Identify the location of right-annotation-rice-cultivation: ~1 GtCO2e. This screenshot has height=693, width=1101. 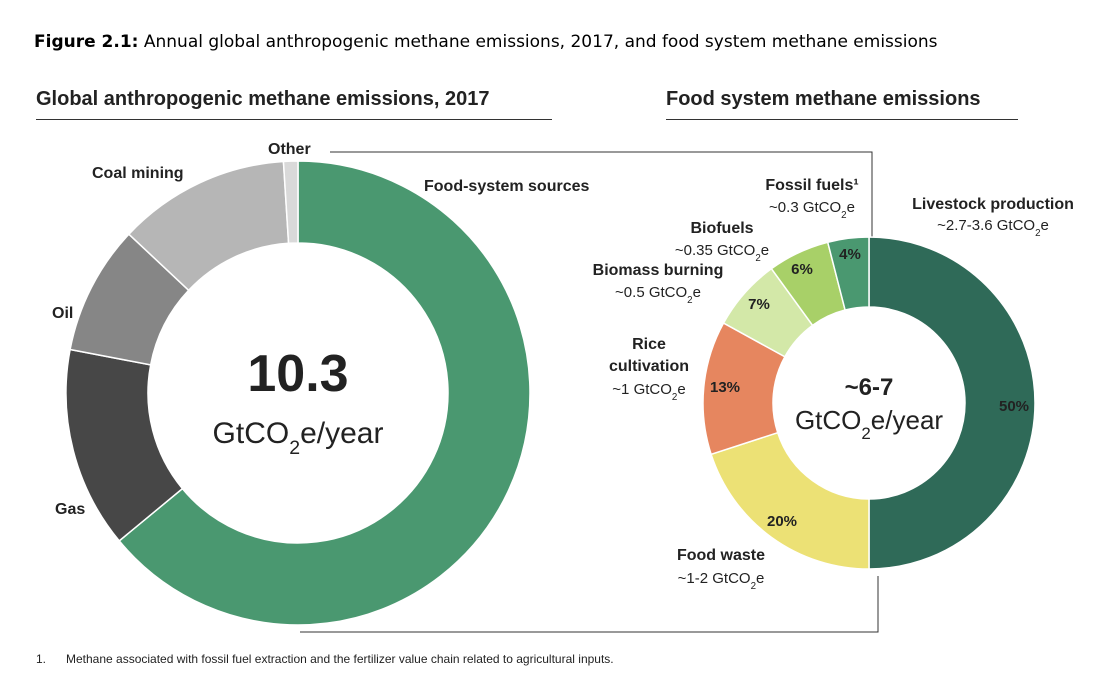
(648, 392).